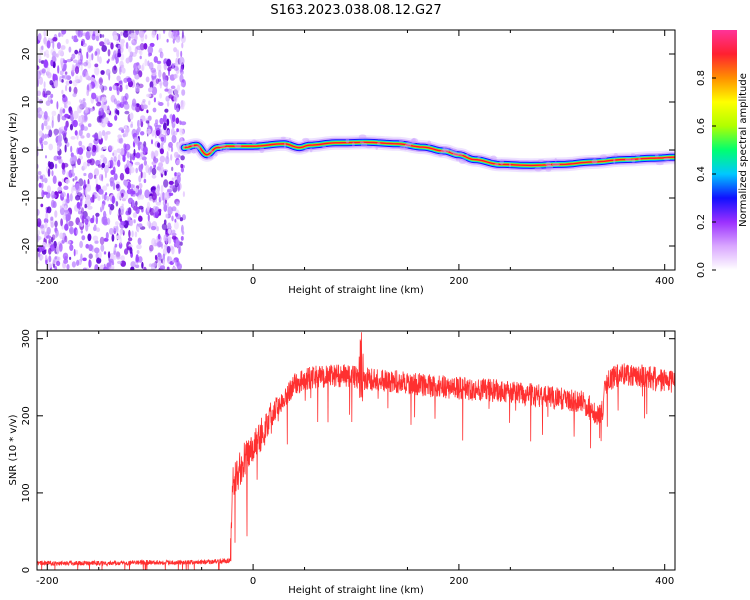 This screenshot has height=600, width=750. Describe the element at coordinates (701, 126) in the screenshot. I see `colorbar-tick-label: 0.6` at that location.